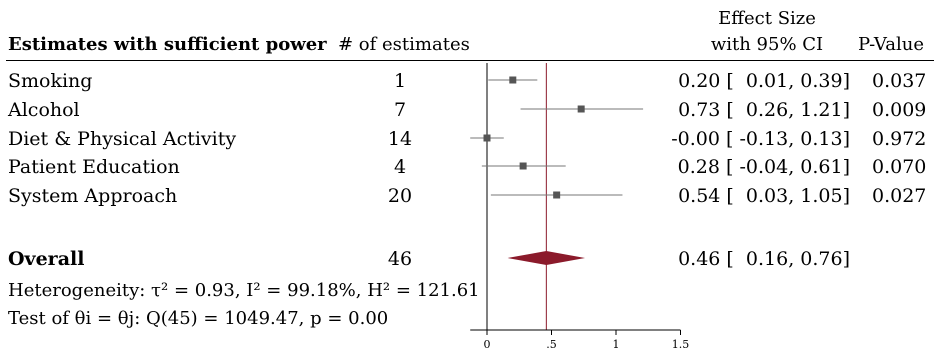  I want to click on row-label: Diet & Physical Activity, so click(122, 139).